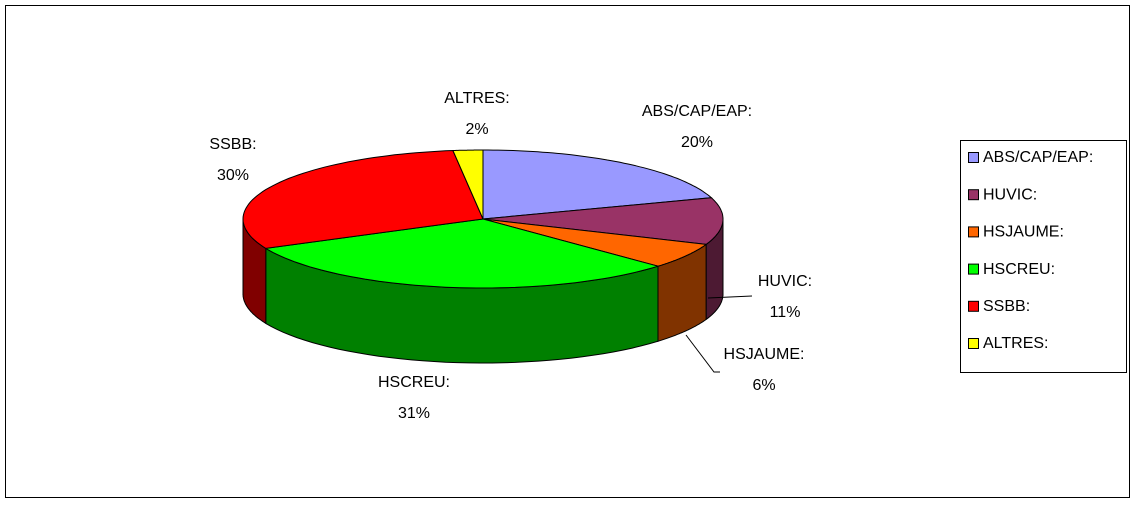 Image resolution: width=1135 pixels, height=508 pixels. Describe the element at coordinates (1016, 343) in the screenshot. I see `legend-label: ALTRES:` at that location.